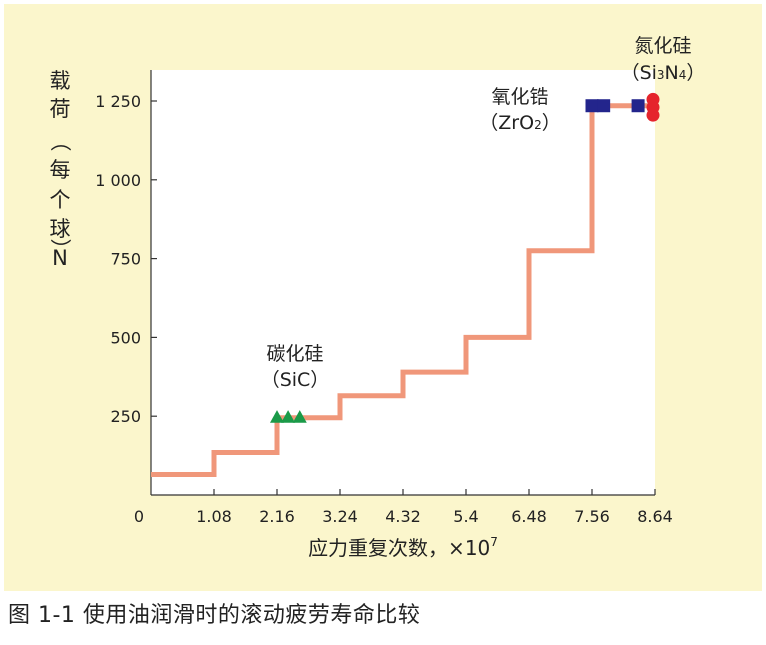  I want to click on x-tick-label: 6.48, so click(529, 516).